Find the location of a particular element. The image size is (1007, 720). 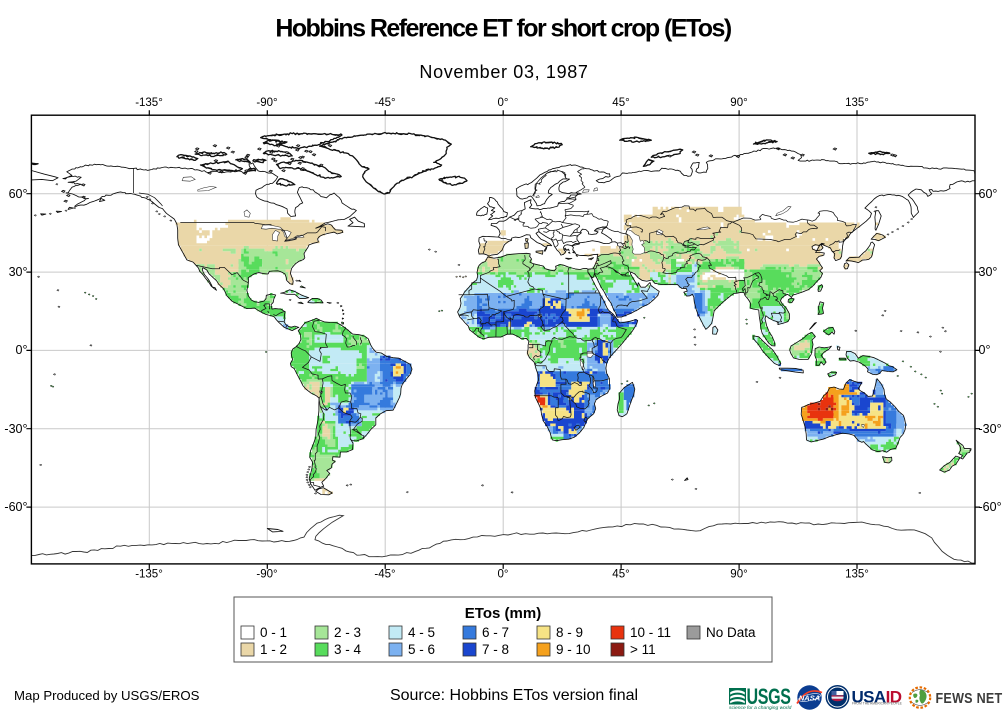

svg-text: 9 - 10 is located at coordinates (573, 649).